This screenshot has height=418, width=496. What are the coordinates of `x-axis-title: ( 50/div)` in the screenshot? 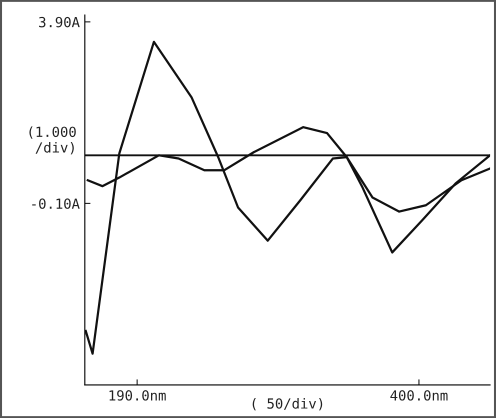 It's located at (287, 404).